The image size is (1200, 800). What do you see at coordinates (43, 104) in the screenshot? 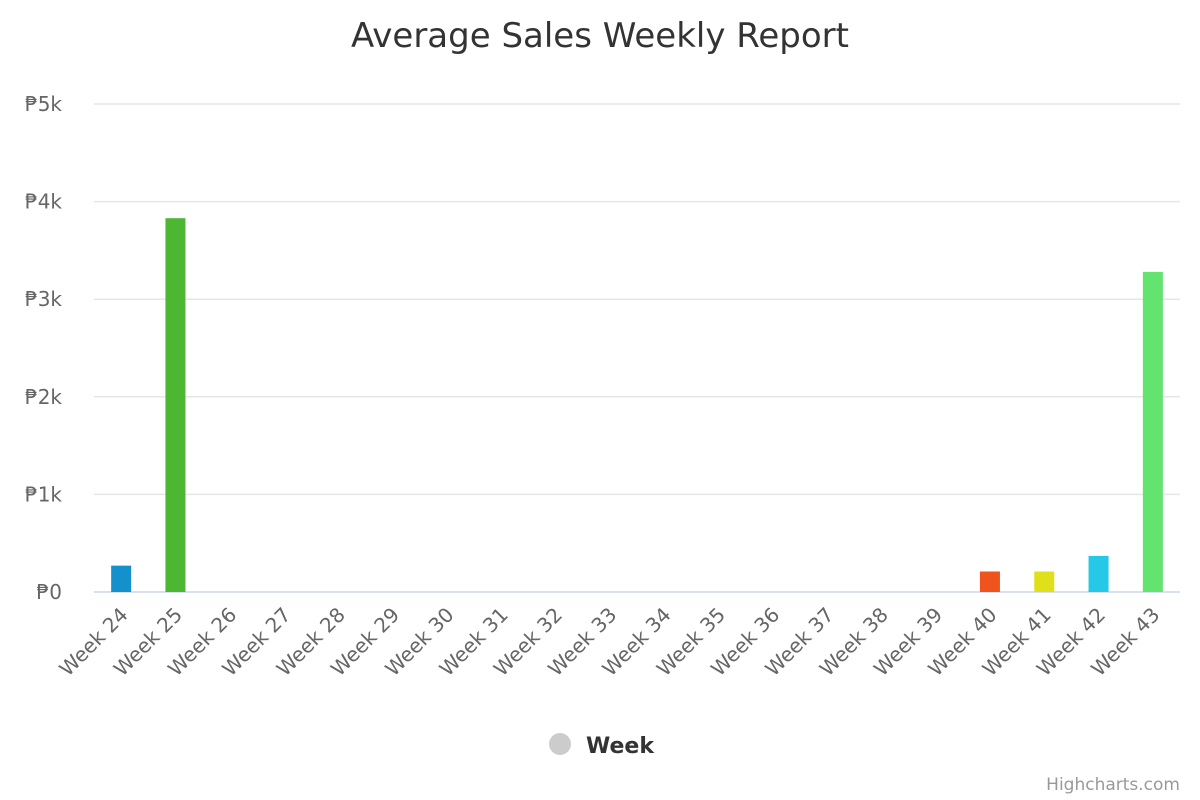
I see `y-tick-label: ₱5k` at bounding box center [43, 104].